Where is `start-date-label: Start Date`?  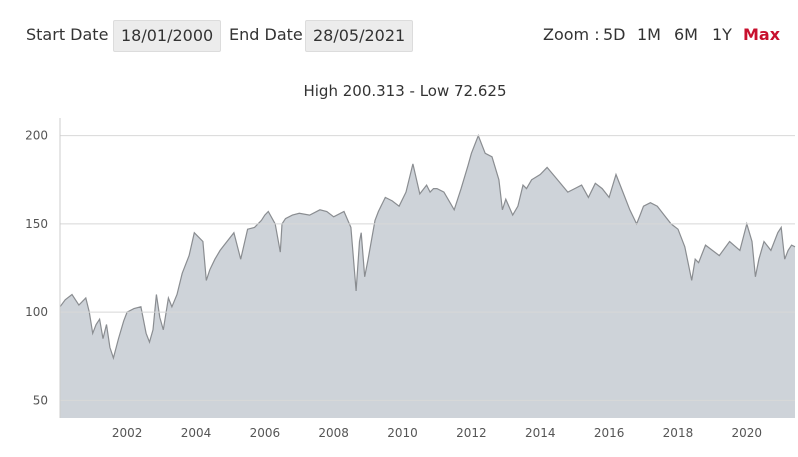 start-date-label: Start Date is located at coordinates (67, 34).